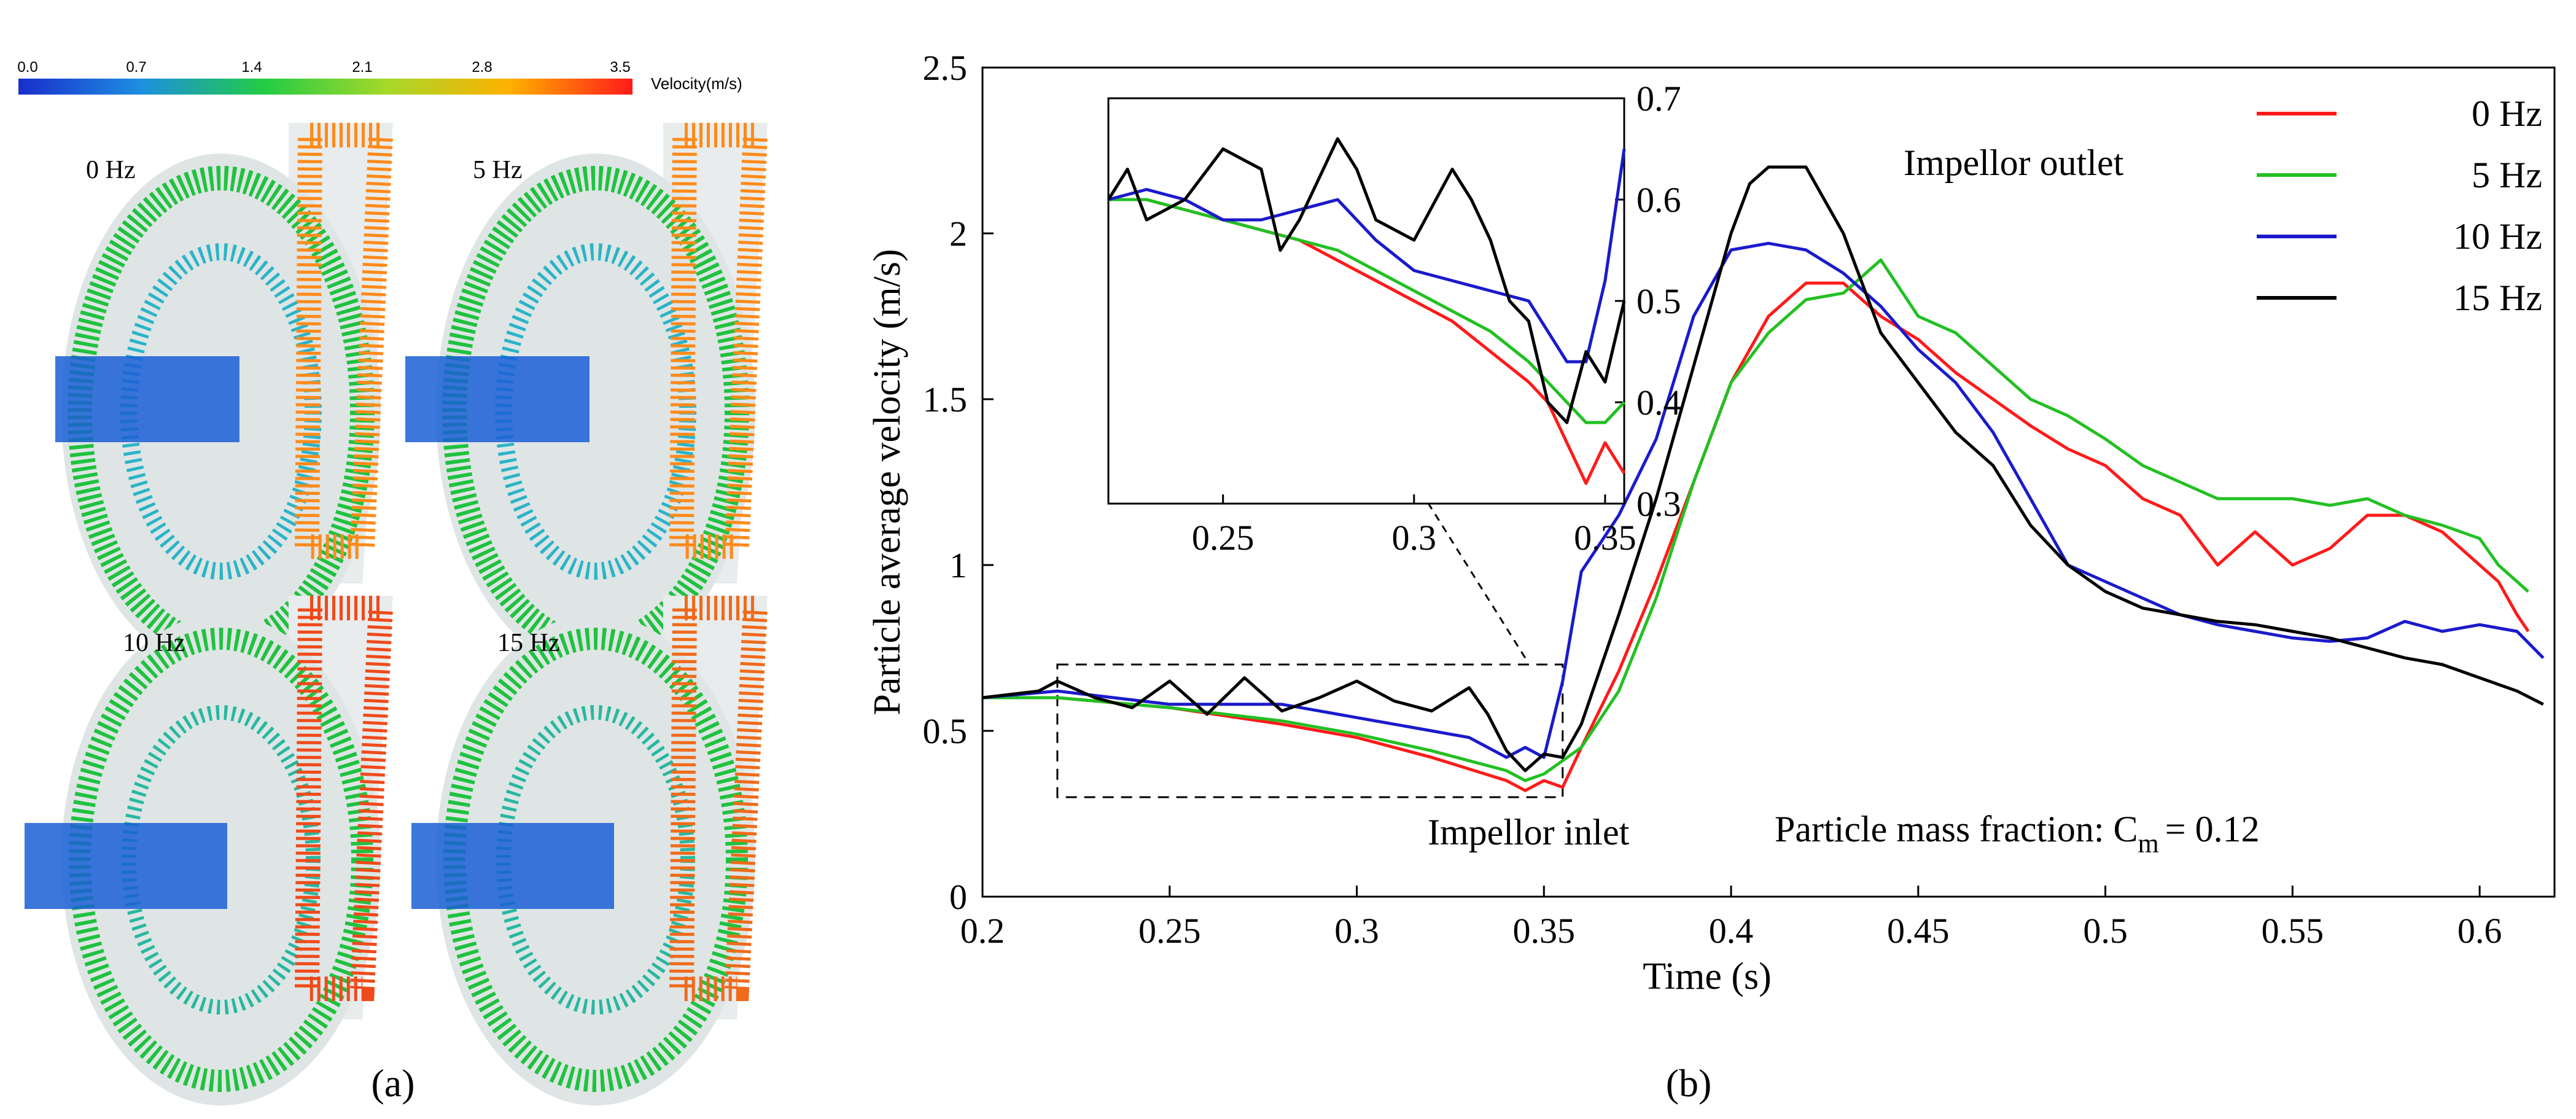 This screenshot has height=1119, width=2576. Describe the element at coordinates (982, 931) in the screenshot. I see `x-tick-label: 0.2` at that location.